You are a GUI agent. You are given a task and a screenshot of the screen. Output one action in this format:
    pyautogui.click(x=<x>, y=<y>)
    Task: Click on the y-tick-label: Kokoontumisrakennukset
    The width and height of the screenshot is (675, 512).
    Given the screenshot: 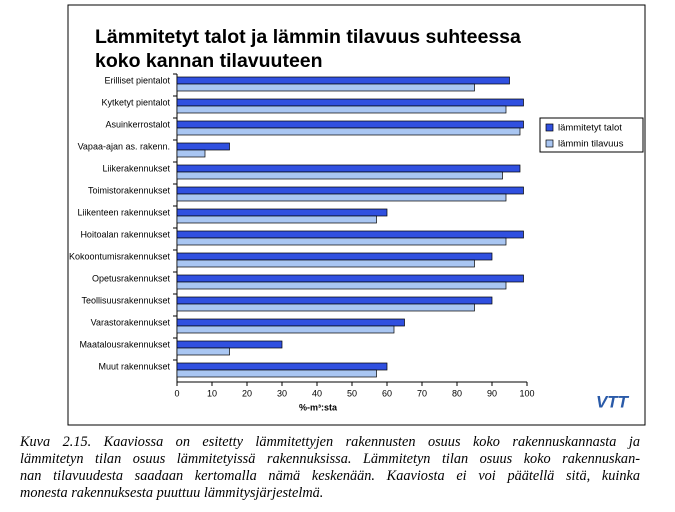 What is the action you would take?
    pyautogui.click(x=120, y=256)
    